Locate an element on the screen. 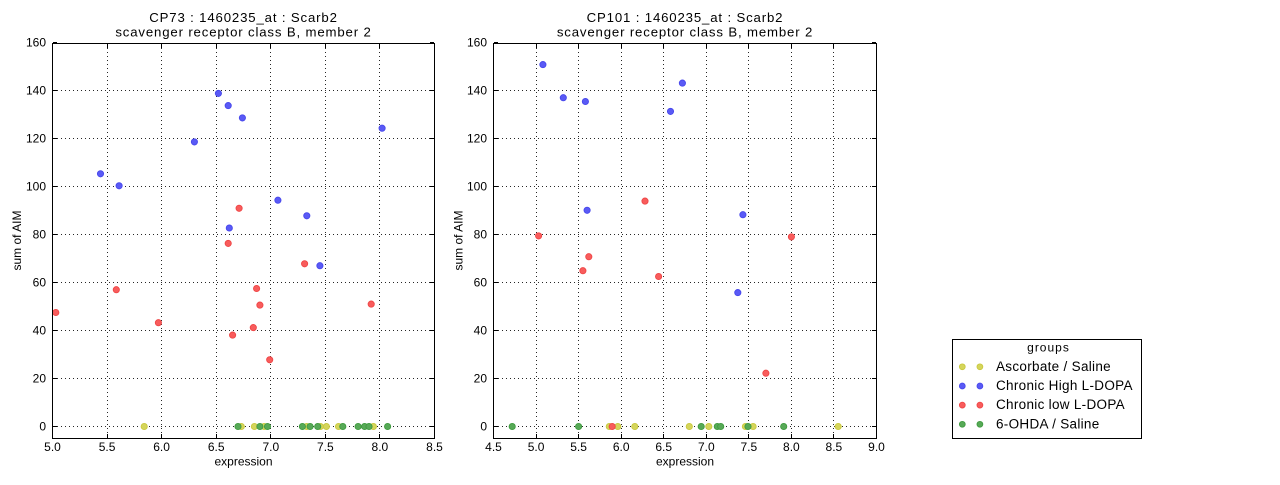 The image size is (1280, 485). svg-text: Chronic low L-DOPA is located at coordinates (1060, 404).